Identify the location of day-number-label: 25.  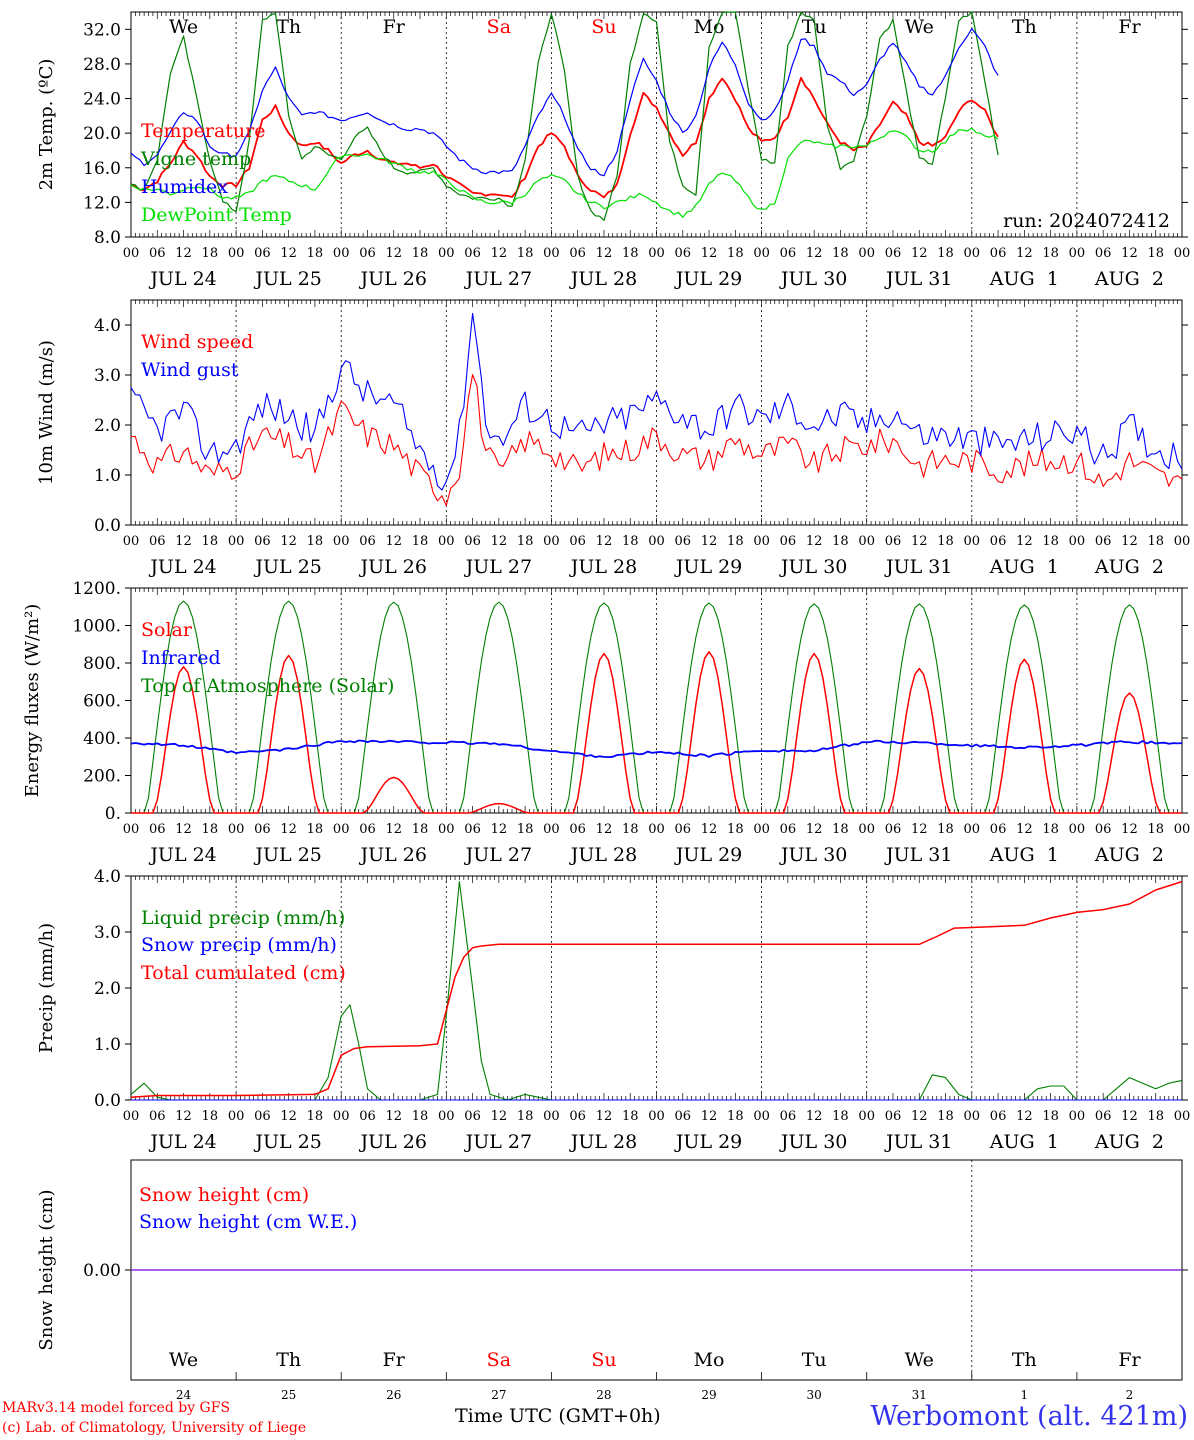
(288, 1395).